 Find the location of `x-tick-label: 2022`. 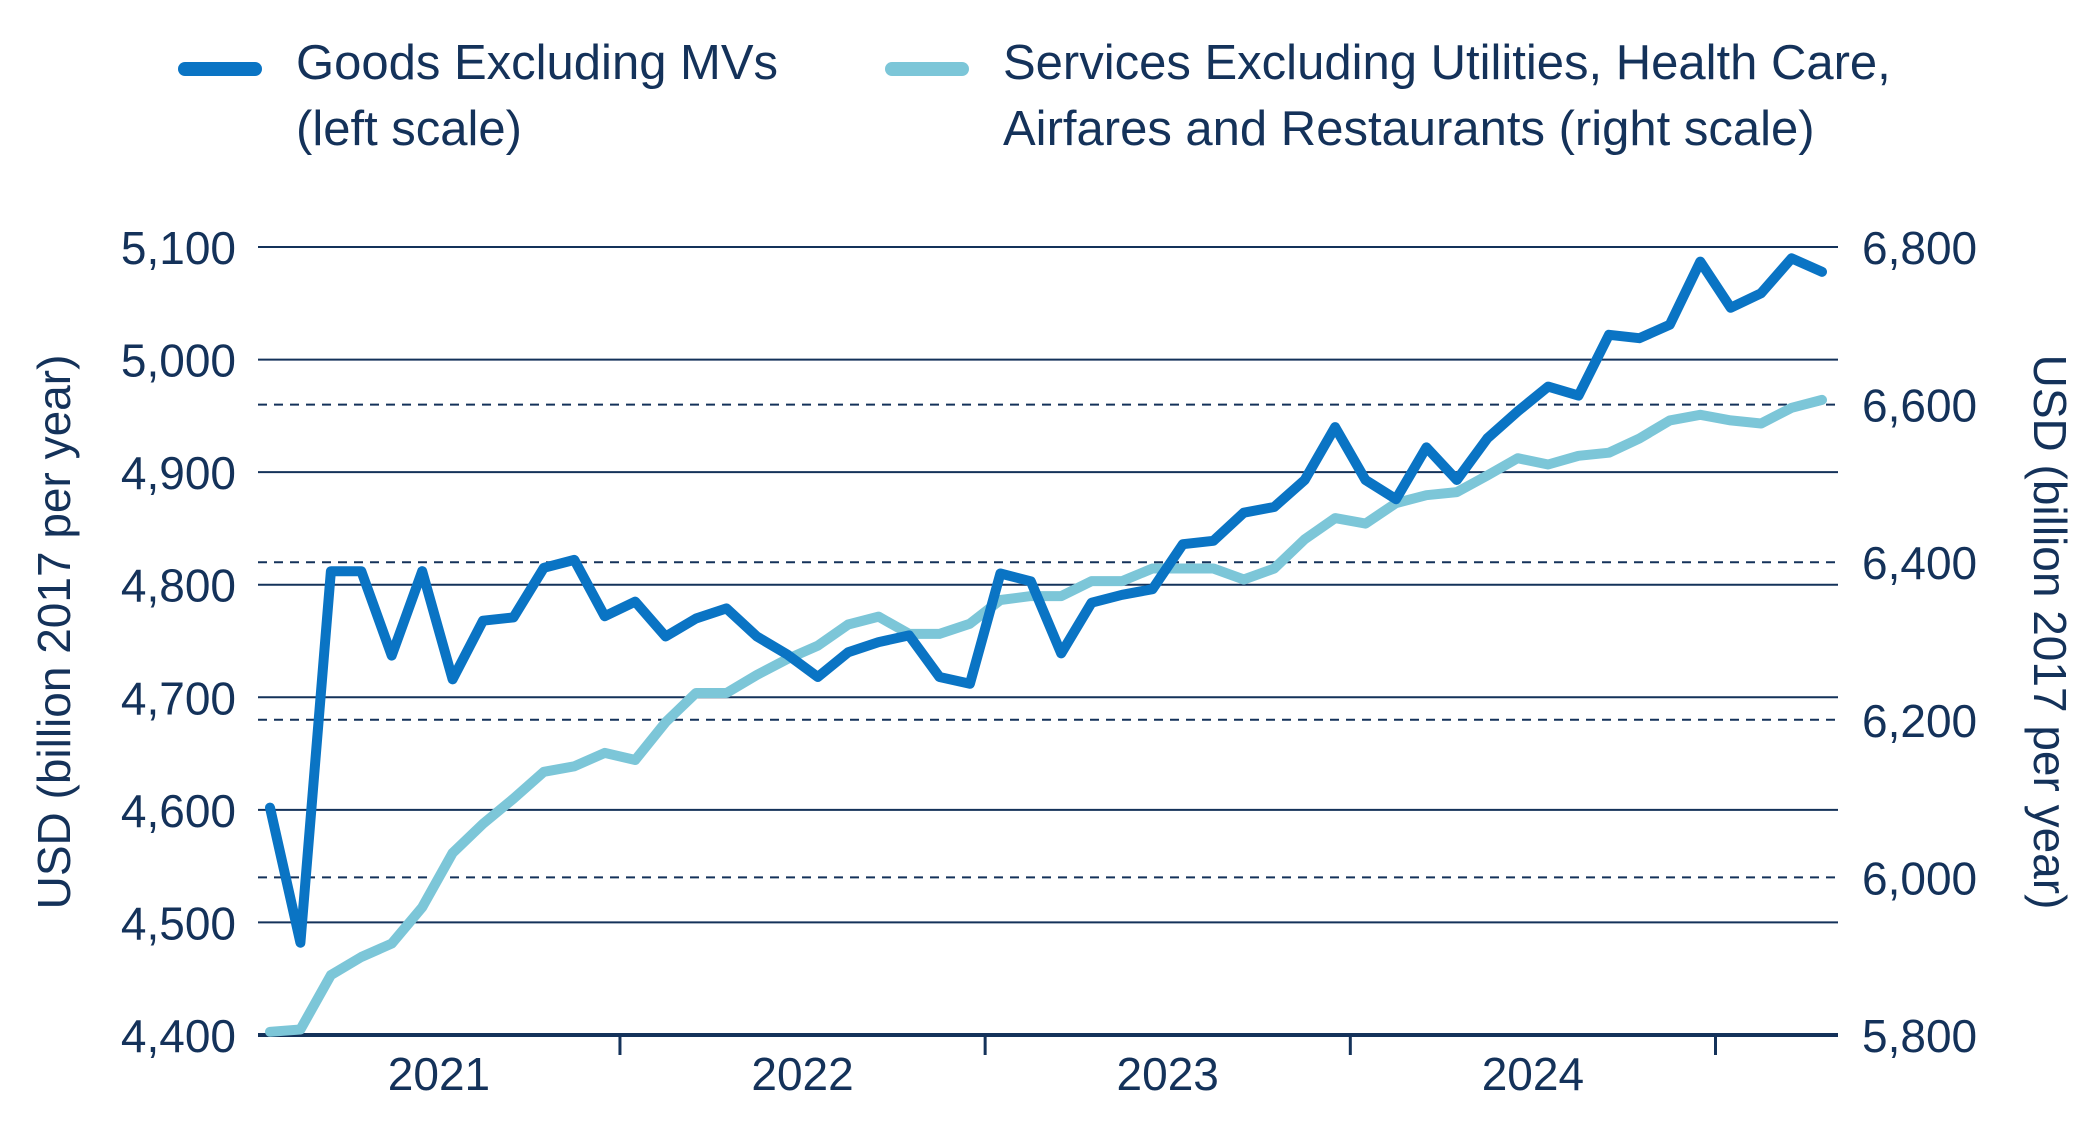

x-tick-label: 2022 is located at coordinates (802, 1074).